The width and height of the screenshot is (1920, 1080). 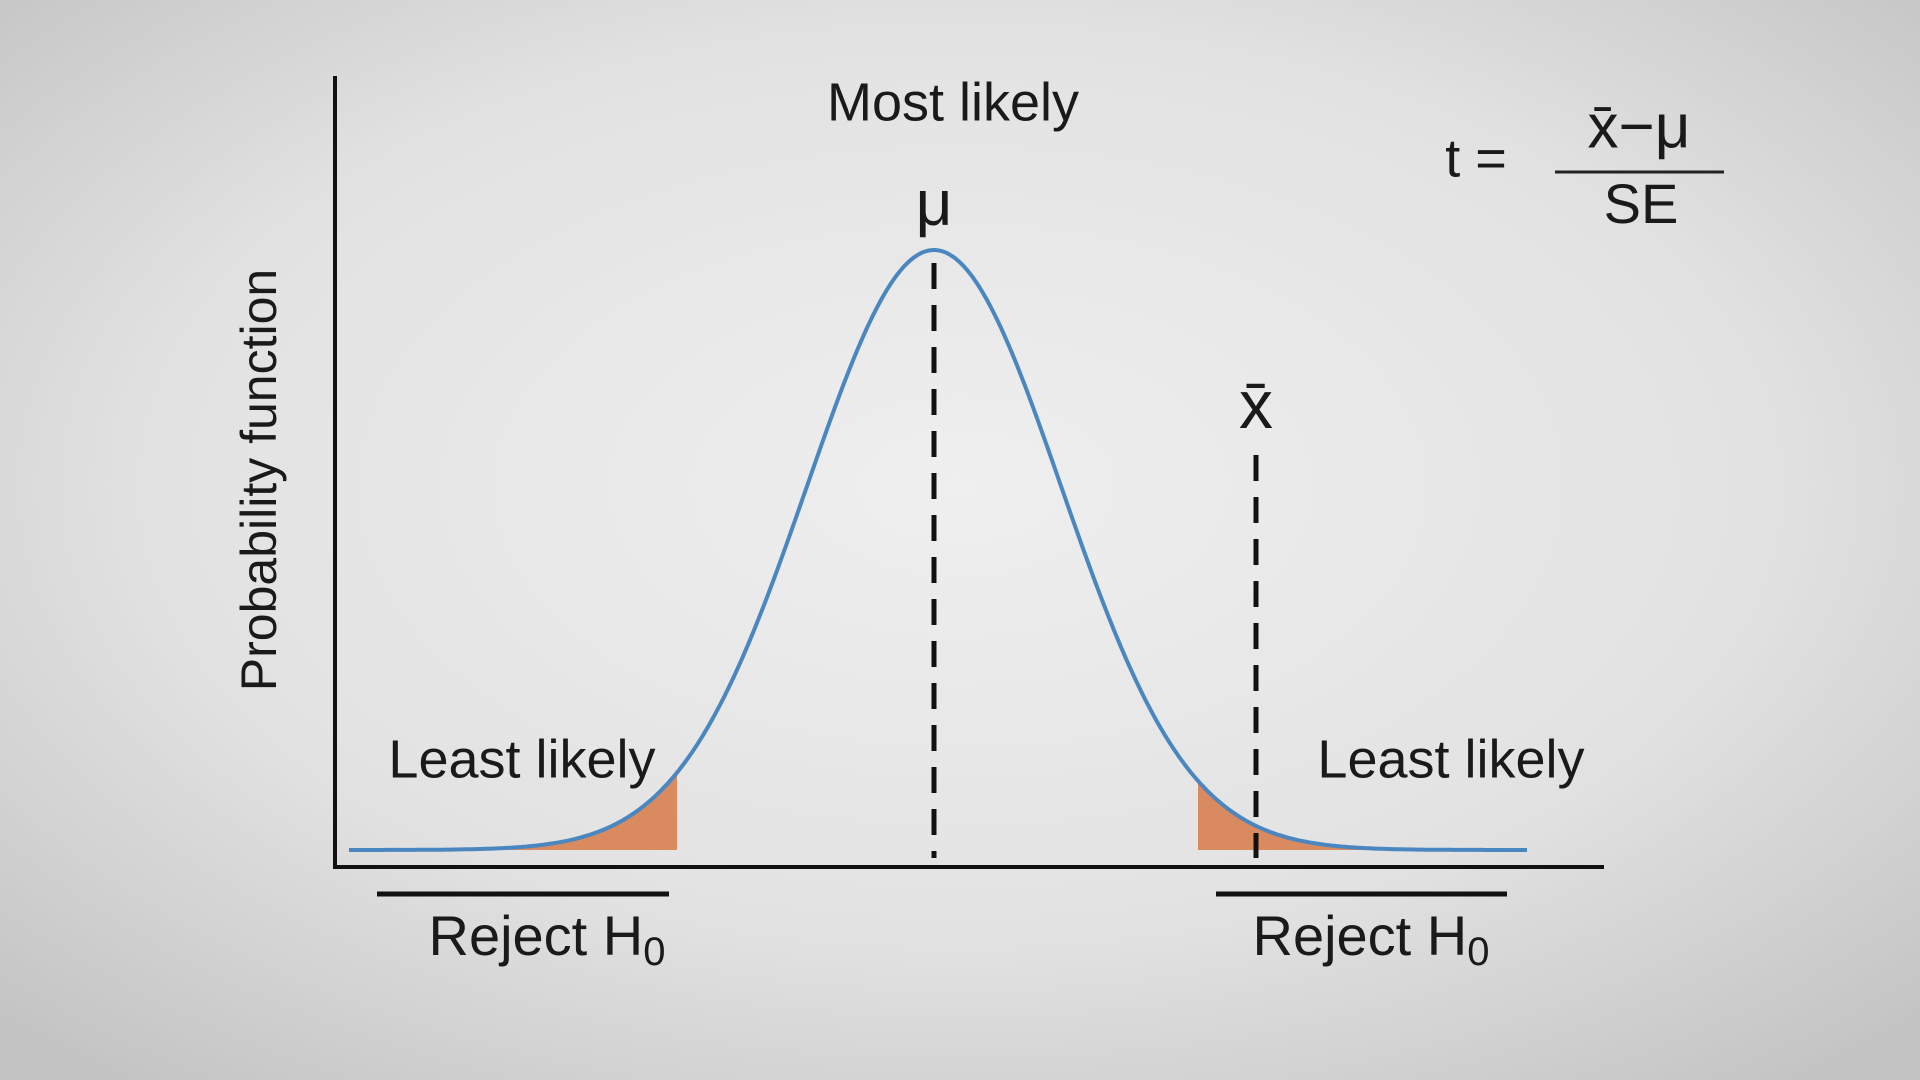 What do you see at coordinates (953, 102) in the screenshot?
I see `top-label: Most likely` at bounding box center [953, 102].